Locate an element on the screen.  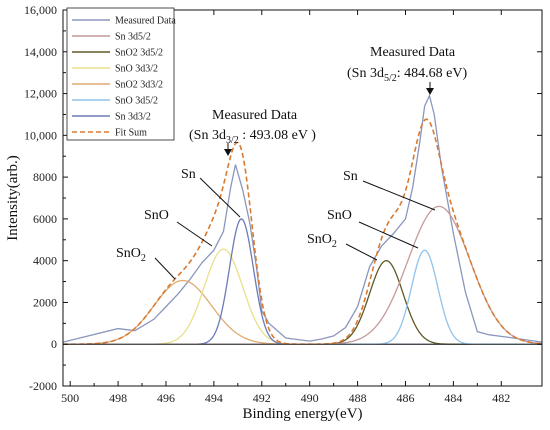
left-peak-value-sub: 3/2 is located at coordinates (232, 140).